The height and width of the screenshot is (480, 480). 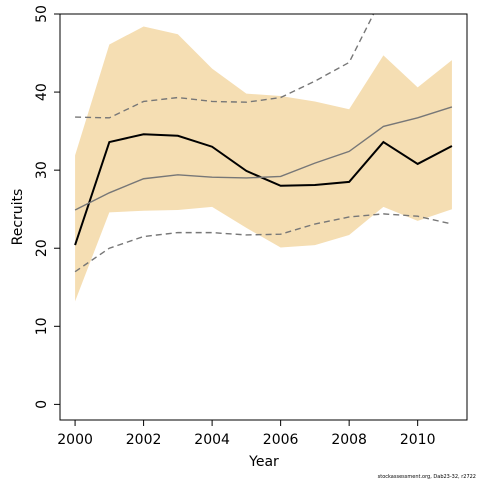 I want to click on x-tick-label: 2000, so click(x=75, y=440).